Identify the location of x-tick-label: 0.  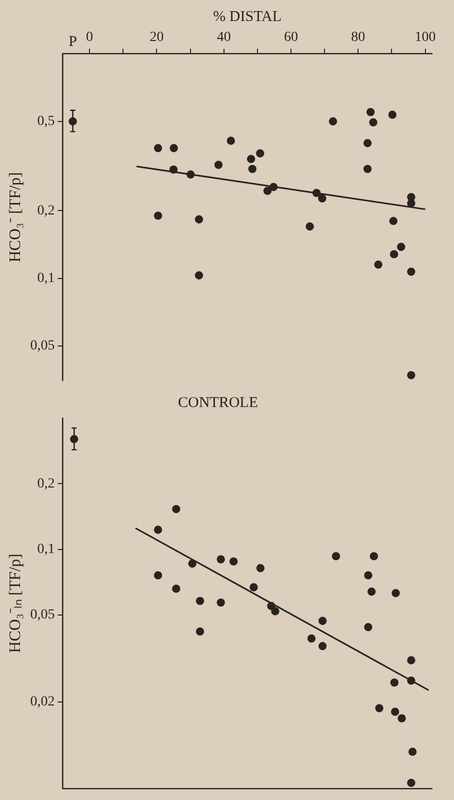
(90, 38).